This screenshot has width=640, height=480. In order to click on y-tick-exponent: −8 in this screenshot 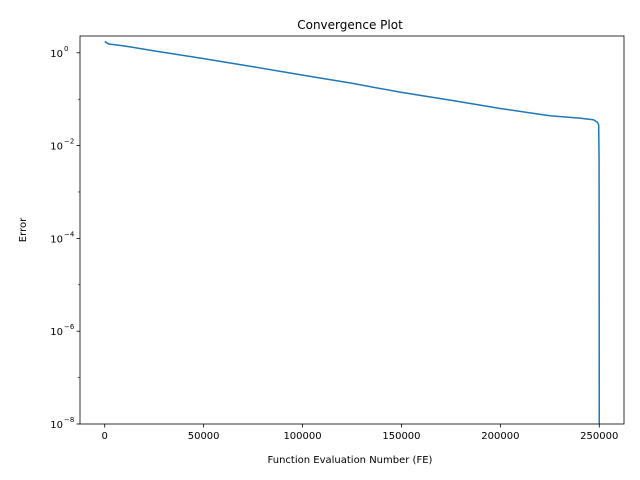, I will do `click(69, 420)`.